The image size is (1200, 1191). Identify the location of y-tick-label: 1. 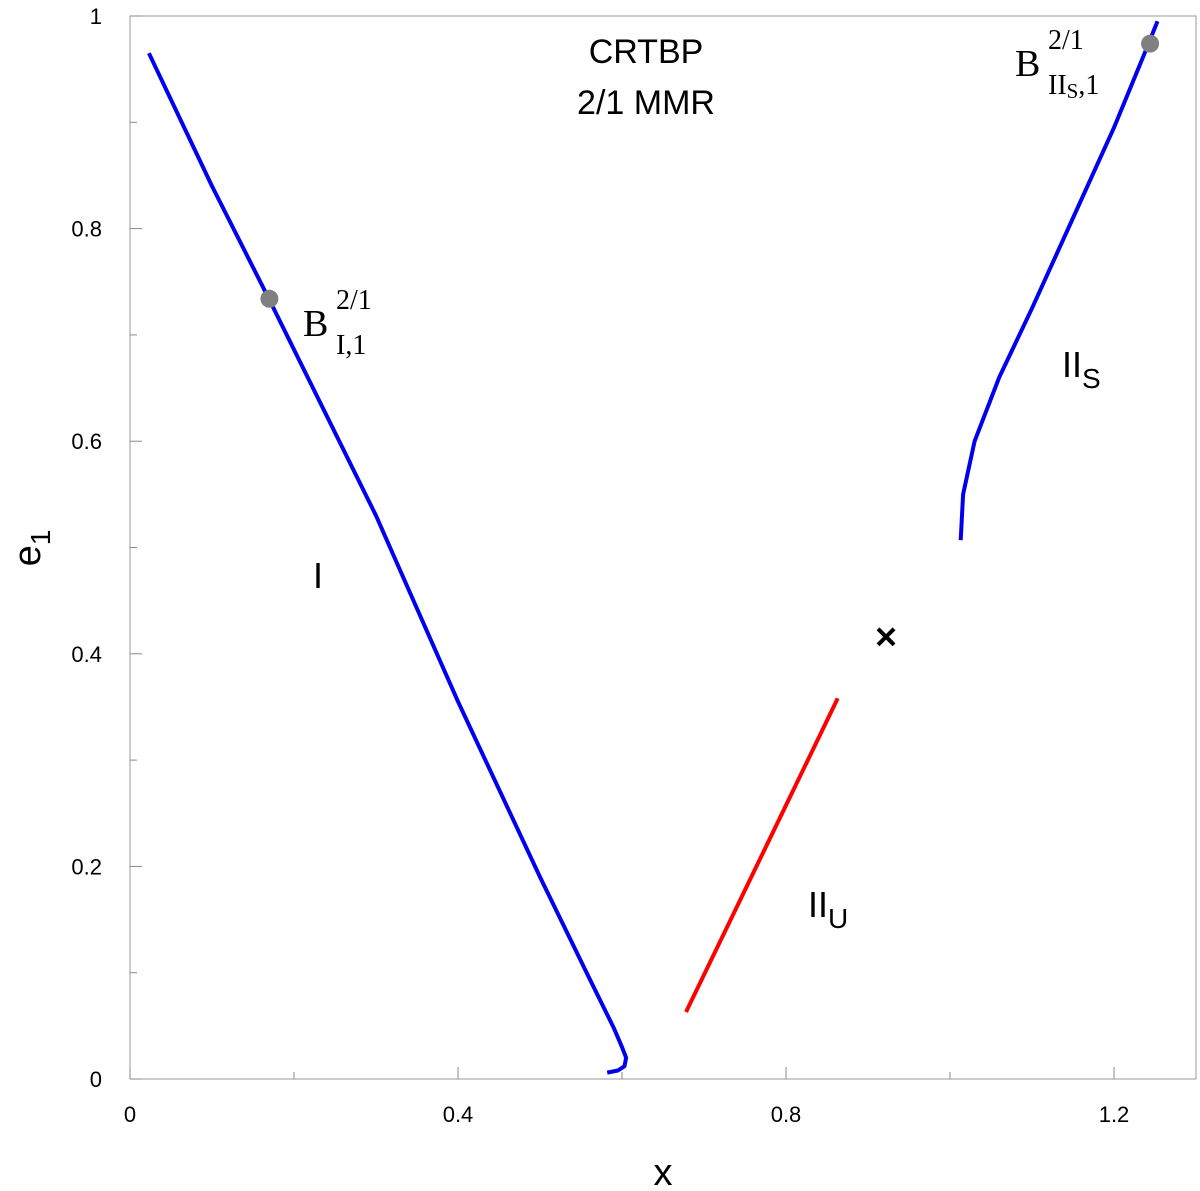
(96, 16).